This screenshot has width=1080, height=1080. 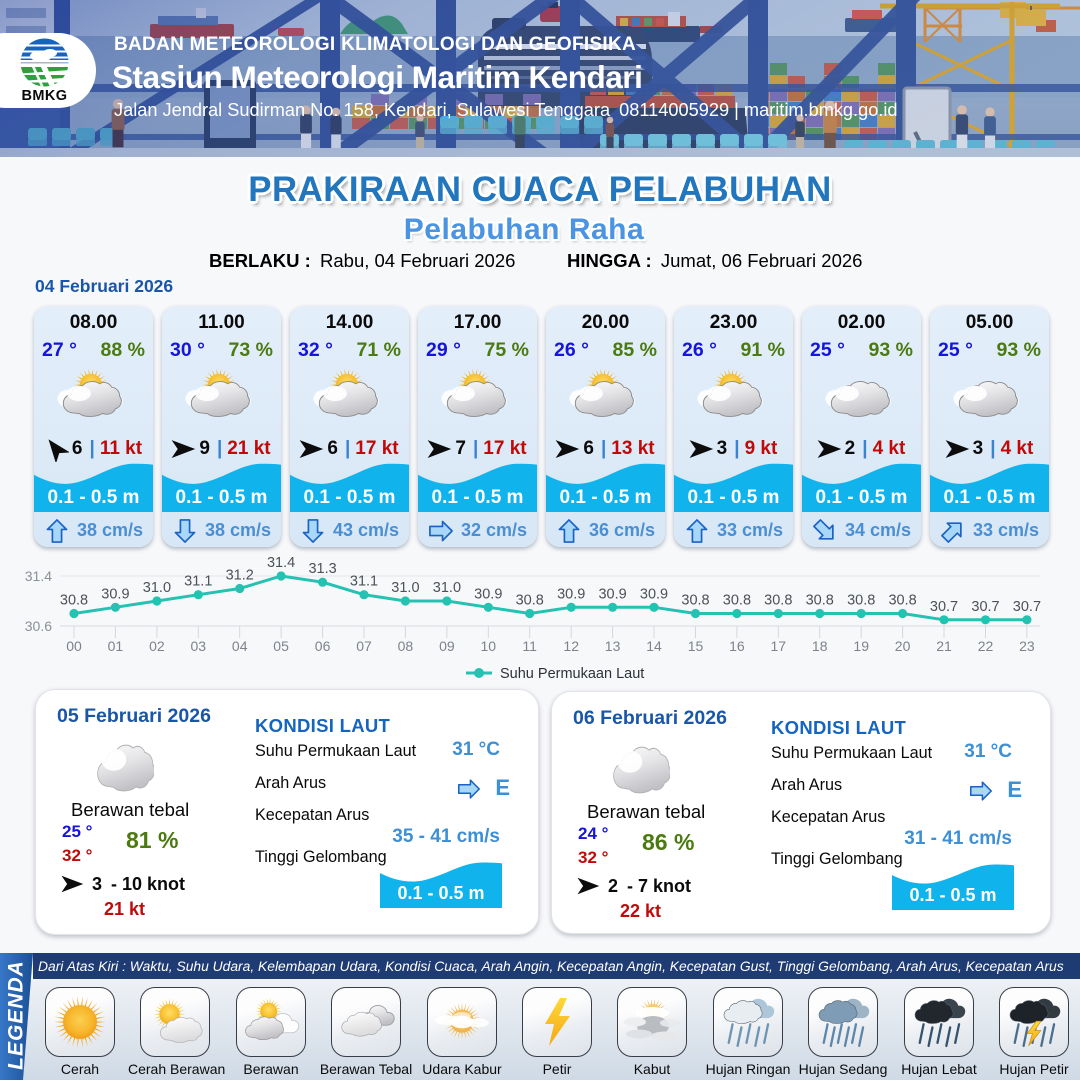 What do you see at coordinates (406, 646) in the screenshot?
I see `svg-text: 08` at bounding box center [406, 646].